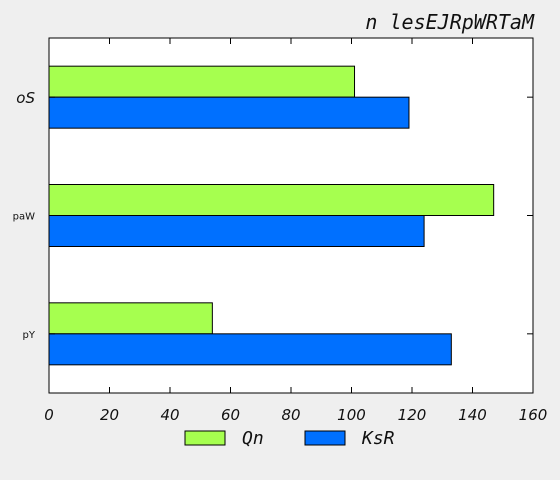  Describe the element at coordinates (378, 438) in the screenshot. I see `legend-label-KsR: KsR` at that location.